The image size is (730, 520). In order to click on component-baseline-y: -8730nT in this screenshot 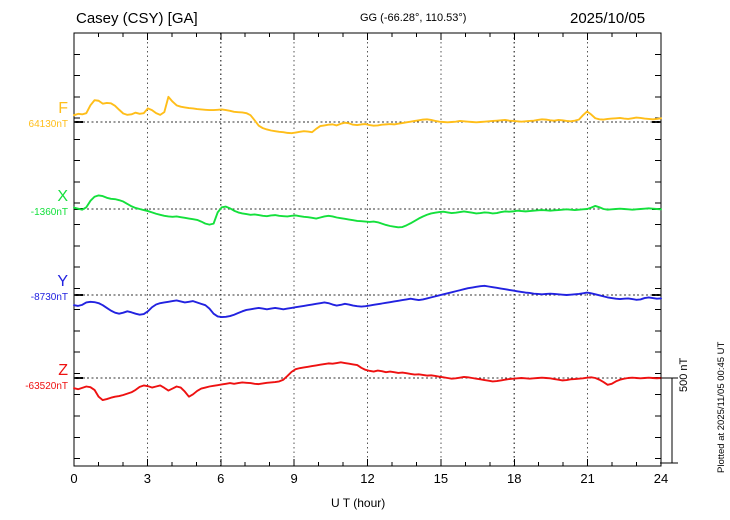, I will do `click(49, 297)`.